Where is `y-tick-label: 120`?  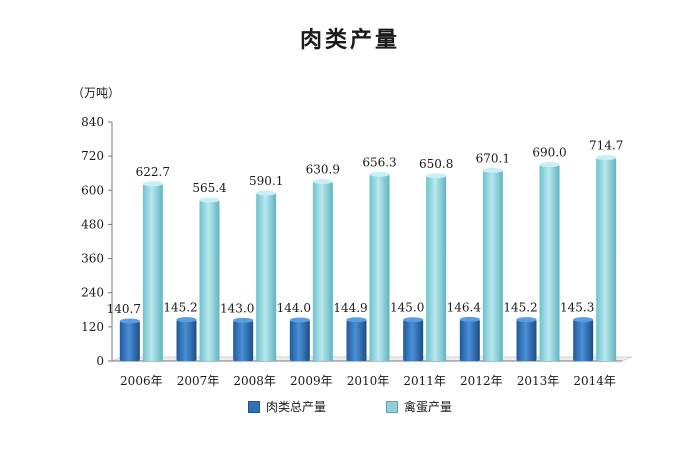
y-tick-label: 120 is located at coordinates (92, 327).